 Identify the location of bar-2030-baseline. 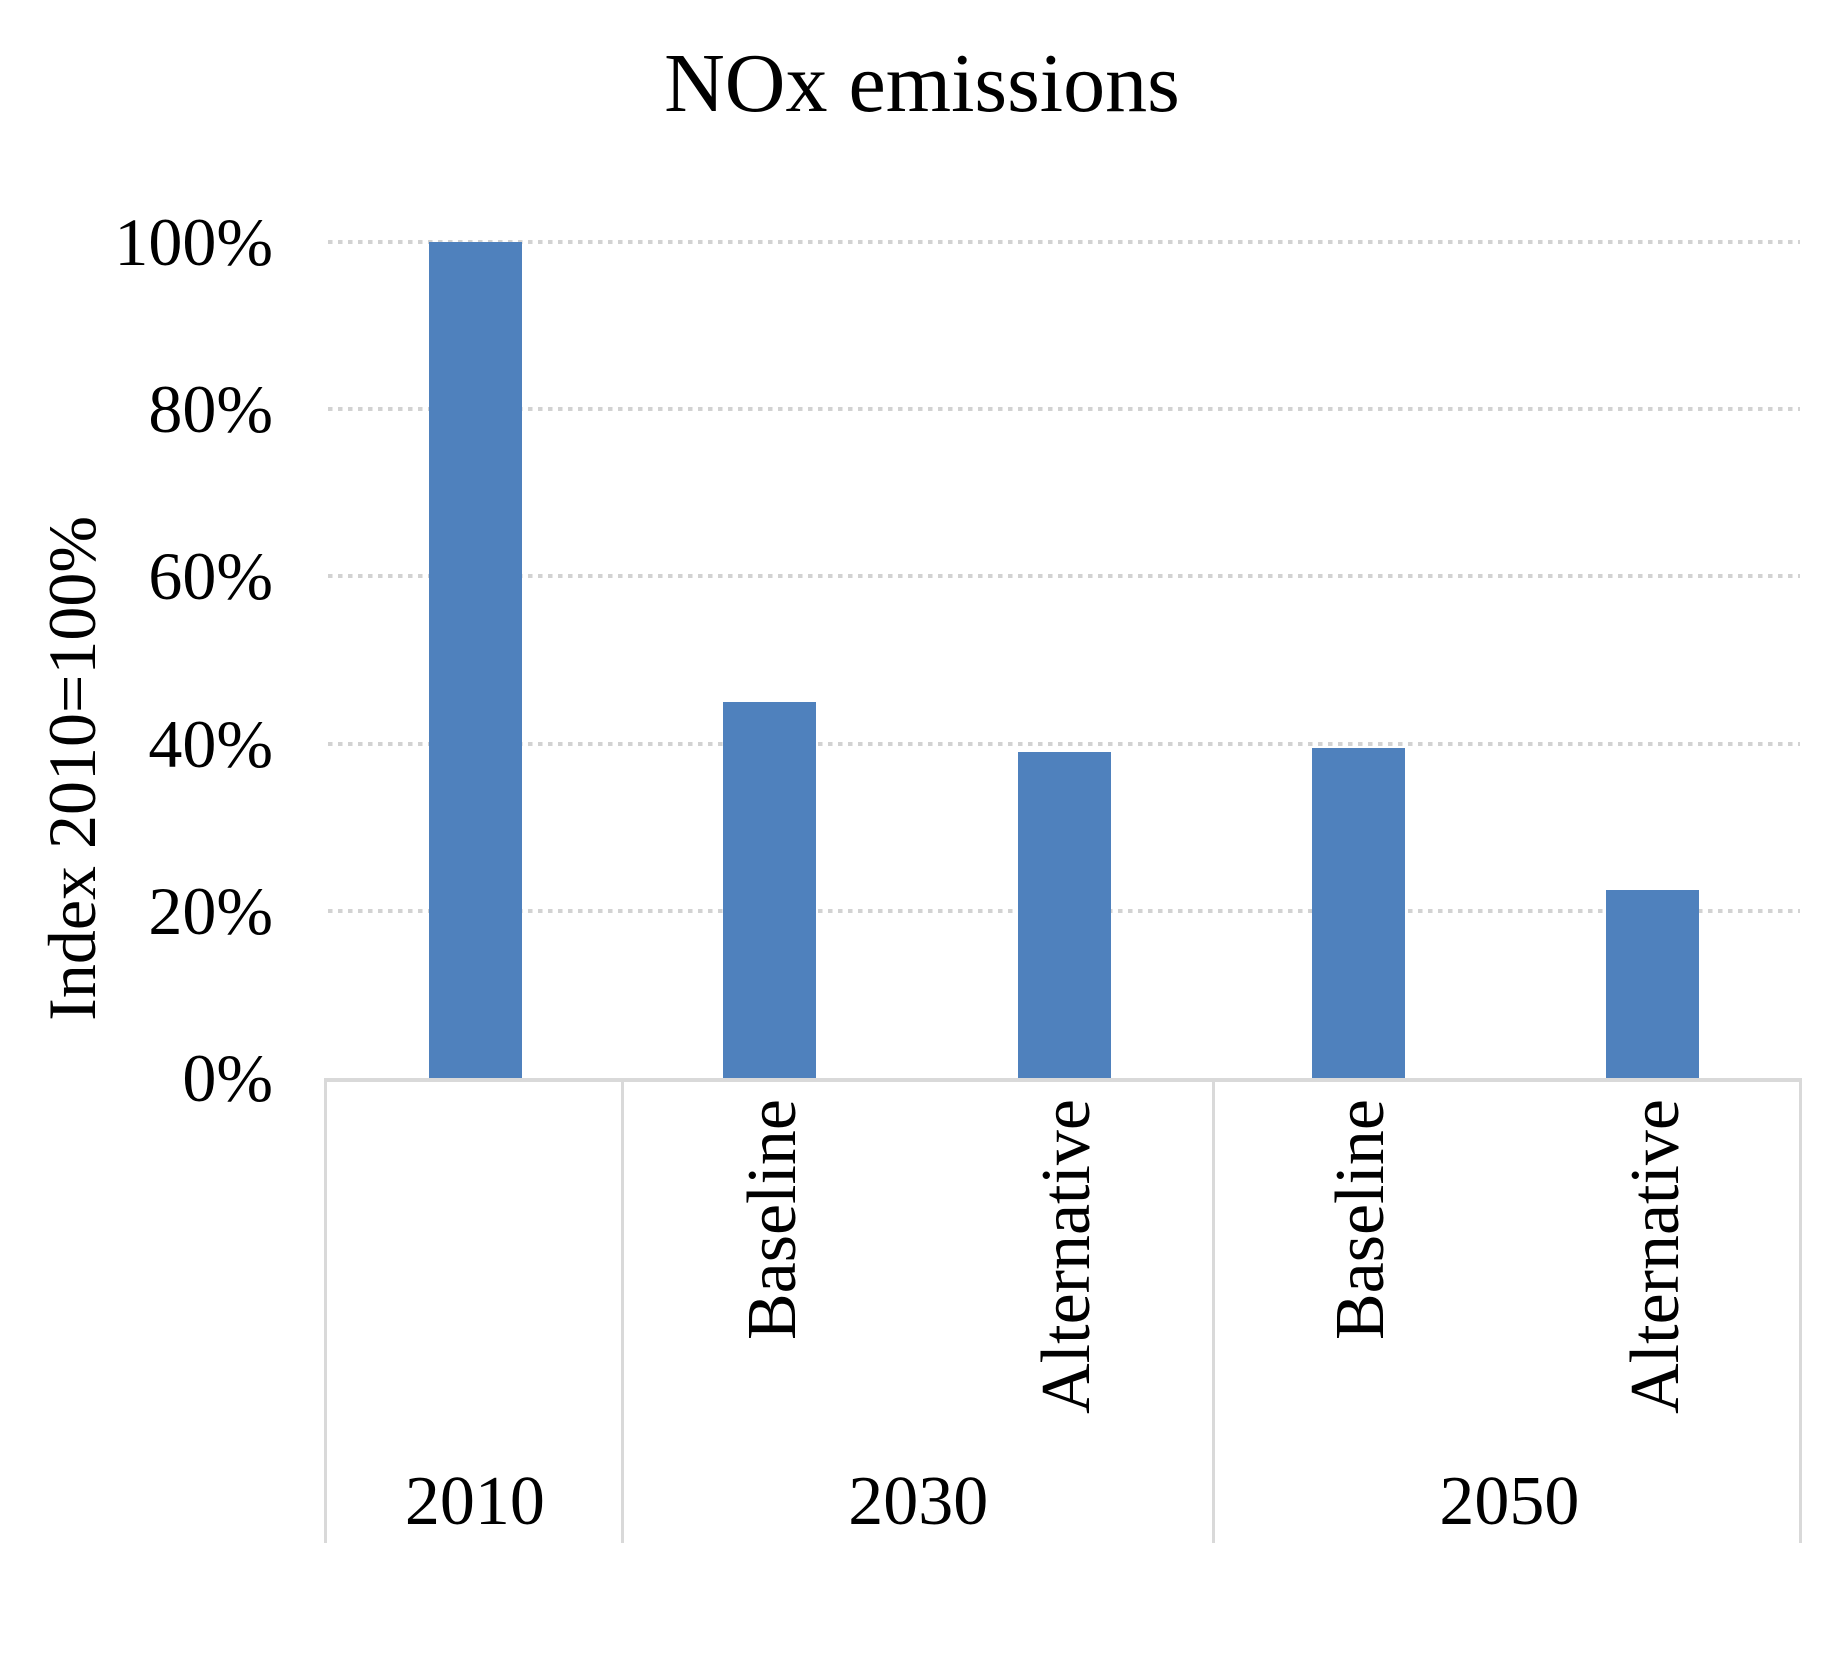
(770, 889).